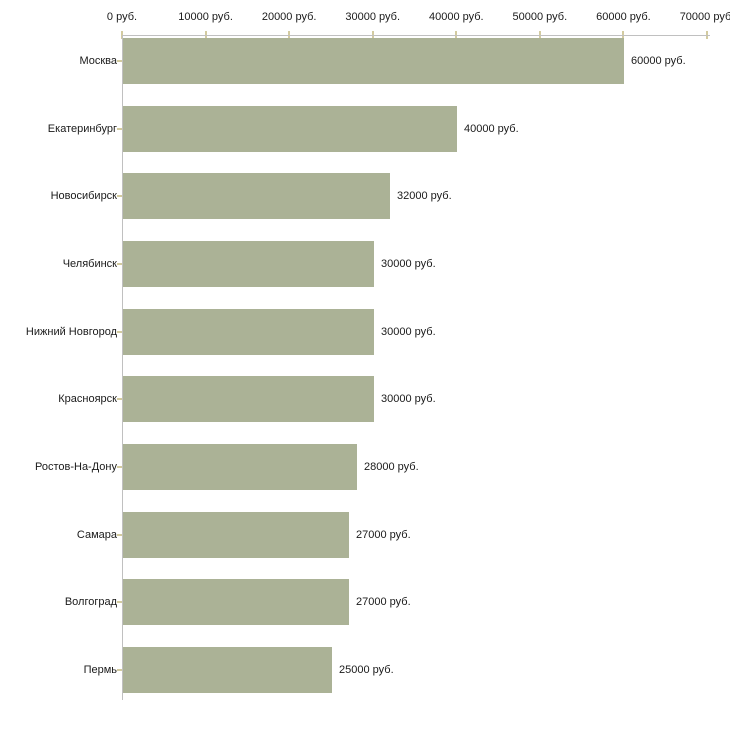  I want to click on x-tick-label: 70000 руб., so click(704, 17).